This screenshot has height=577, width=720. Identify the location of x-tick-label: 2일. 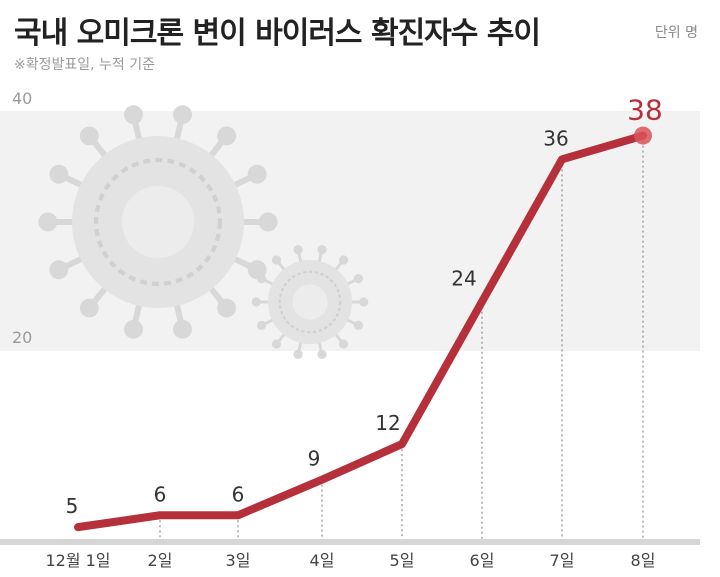
(160, 560).